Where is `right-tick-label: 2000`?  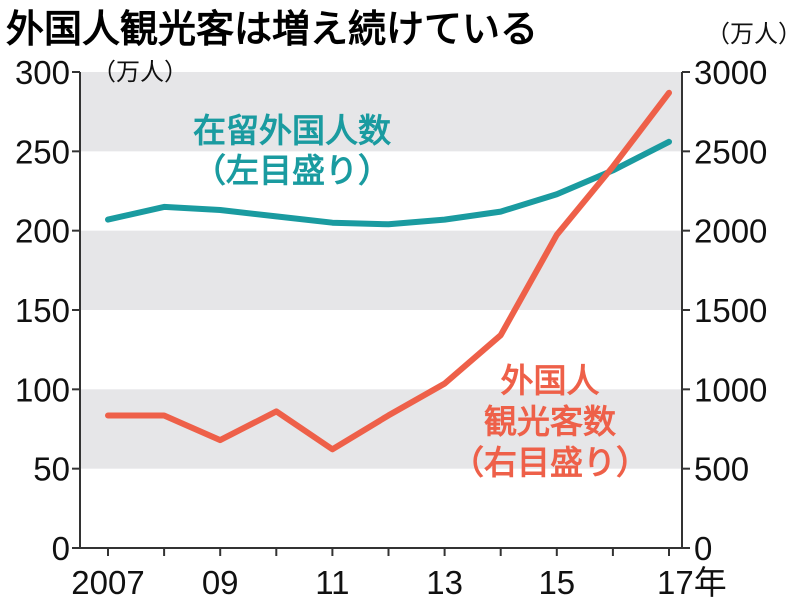 right-tick-label: 2000 is located at coordinates (730, 231).